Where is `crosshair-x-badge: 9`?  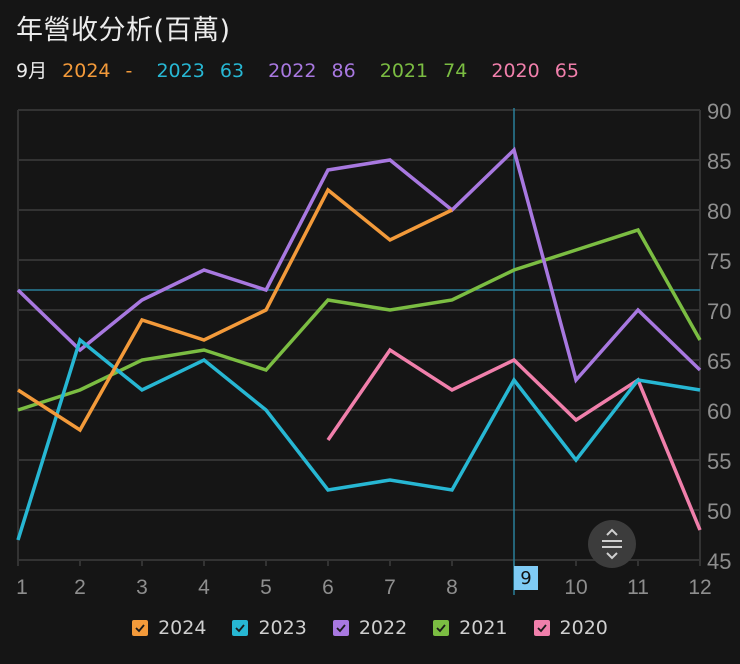 crosshair-x-badge: 9 is located at coordinates (526, 578).